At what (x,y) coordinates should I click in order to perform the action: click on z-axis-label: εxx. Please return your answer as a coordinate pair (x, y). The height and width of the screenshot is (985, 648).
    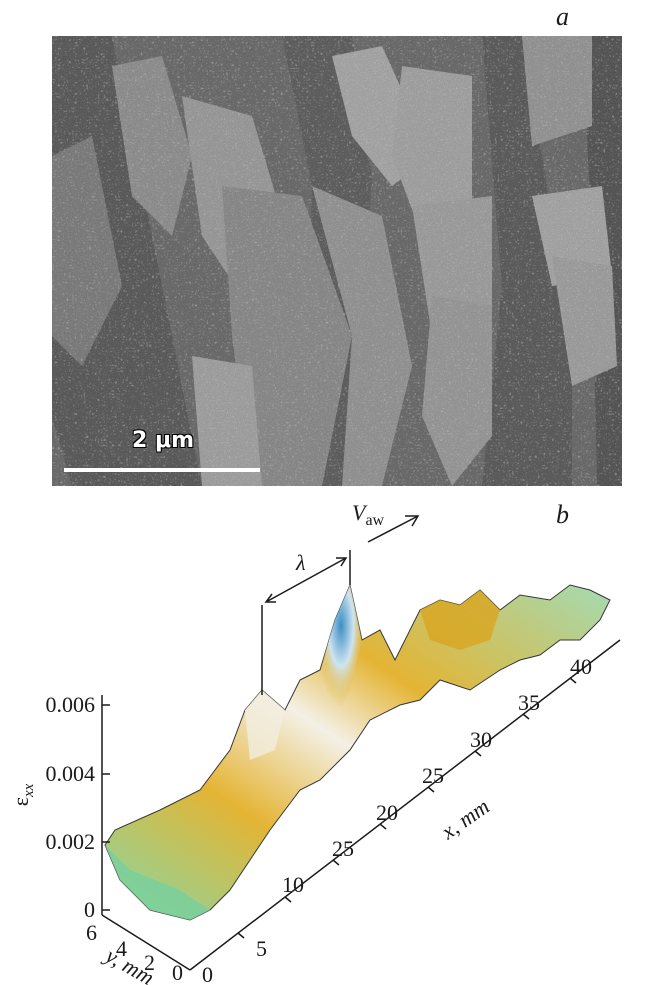
    Looking at the image, I should click on (22, 794).